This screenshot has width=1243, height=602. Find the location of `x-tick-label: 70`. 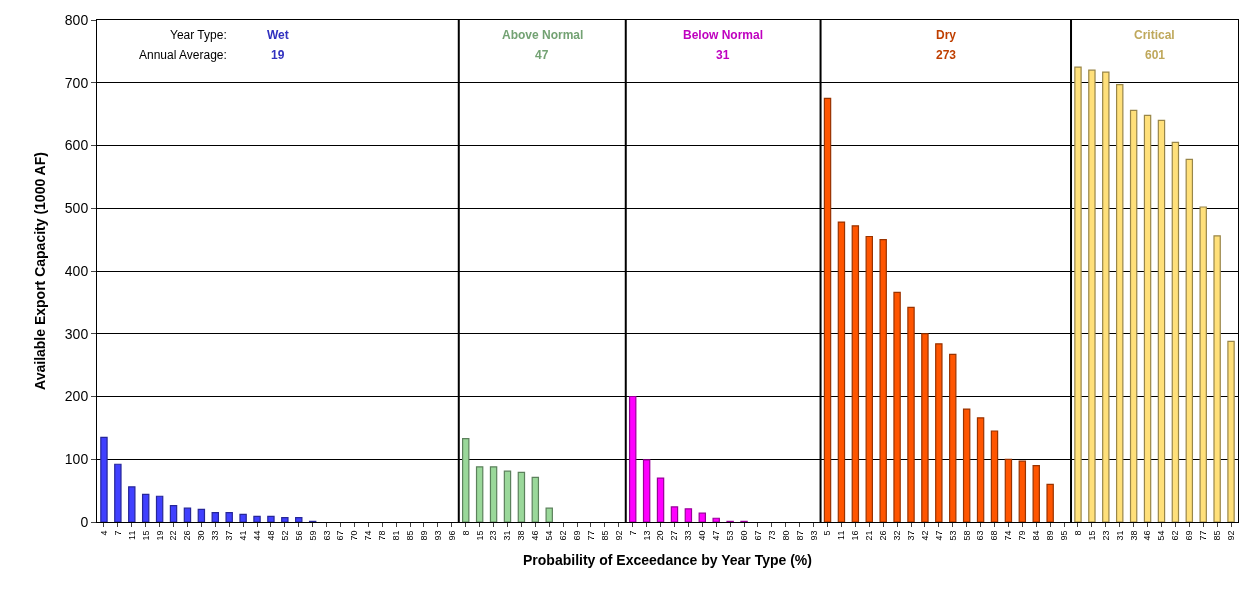

x-tick-label: 70 is located at coordinates (354, 535).